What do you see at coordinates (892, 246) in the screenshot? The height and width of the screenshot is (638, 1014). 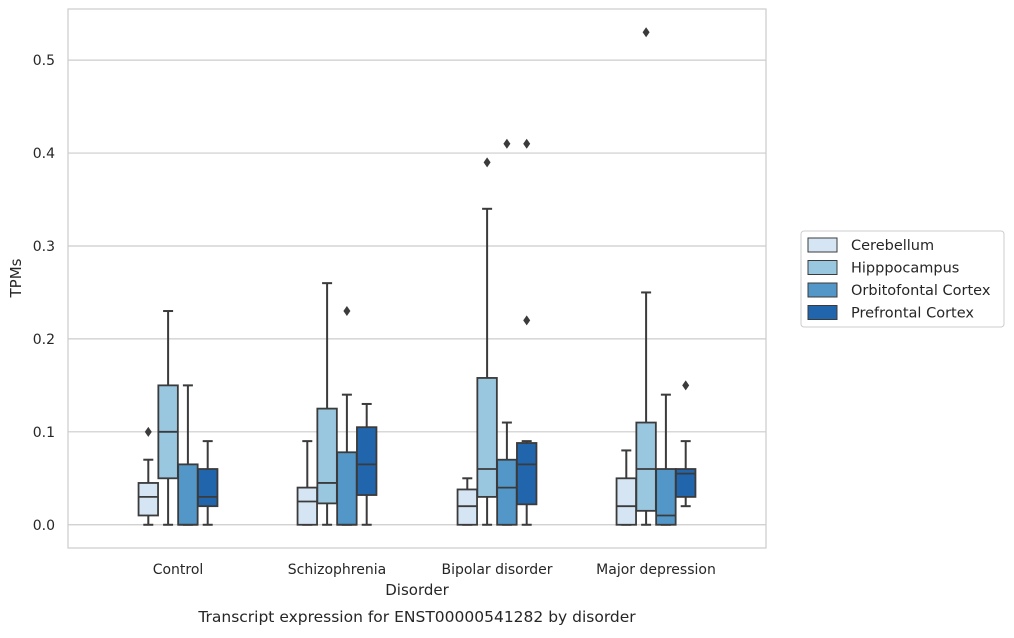 I see `legend-label: Cerebellum` at bounding box center [892, 246].